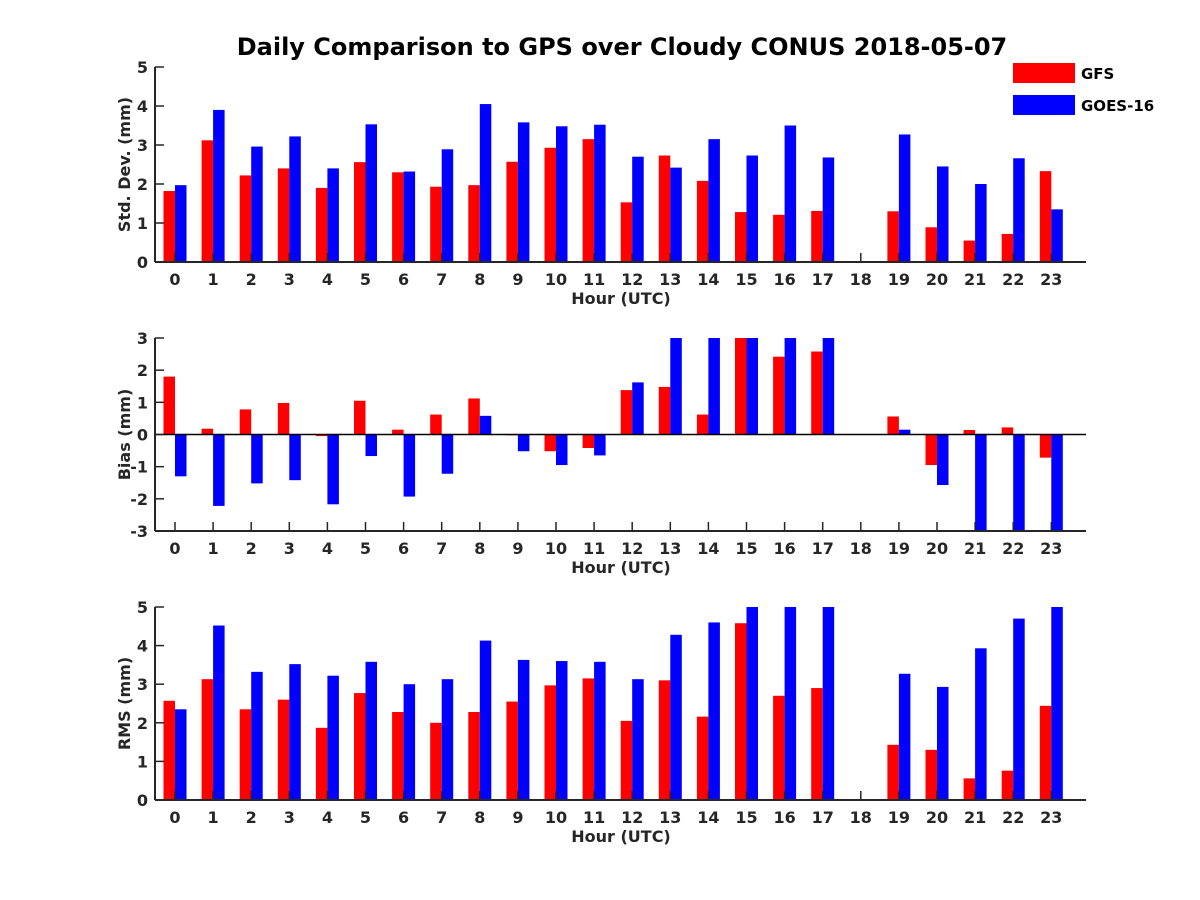  Describe the element at coordinates (1117, 106) in the screenshot. I see `legend-label-goes16: GOES-16` at that location.